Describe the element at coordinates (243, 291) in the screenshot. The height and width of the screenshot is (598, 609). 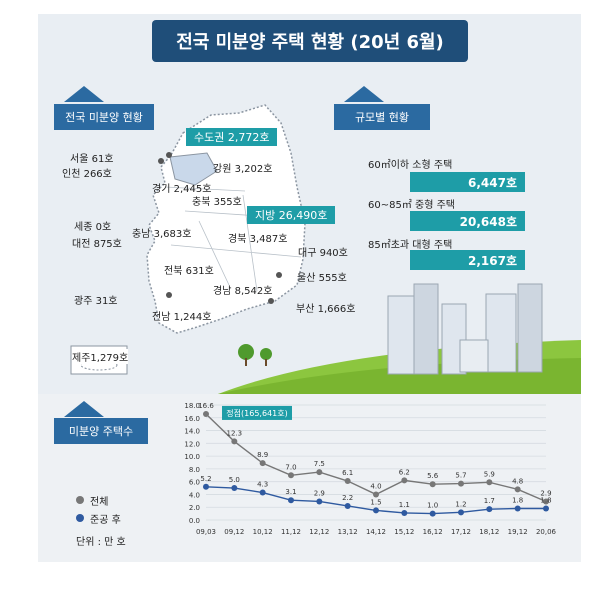
I see `label-gyeongnam: 경남 8,542호` at that location.